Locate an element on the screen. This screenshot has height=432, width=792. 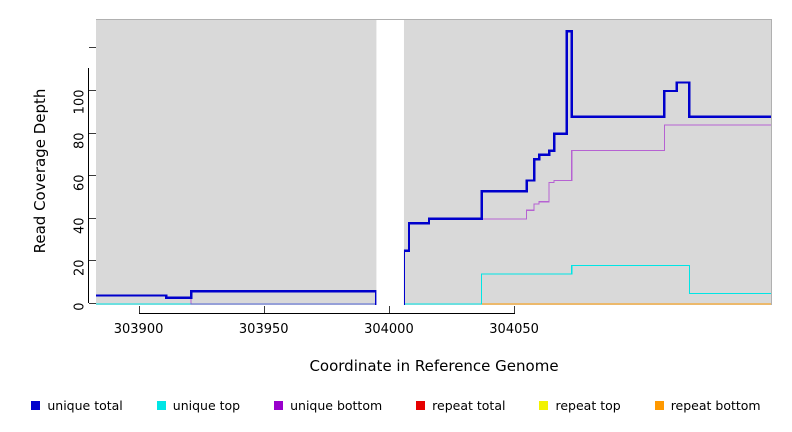
x-axis-tick-label: 303900 is located at coordinates (138, 329).